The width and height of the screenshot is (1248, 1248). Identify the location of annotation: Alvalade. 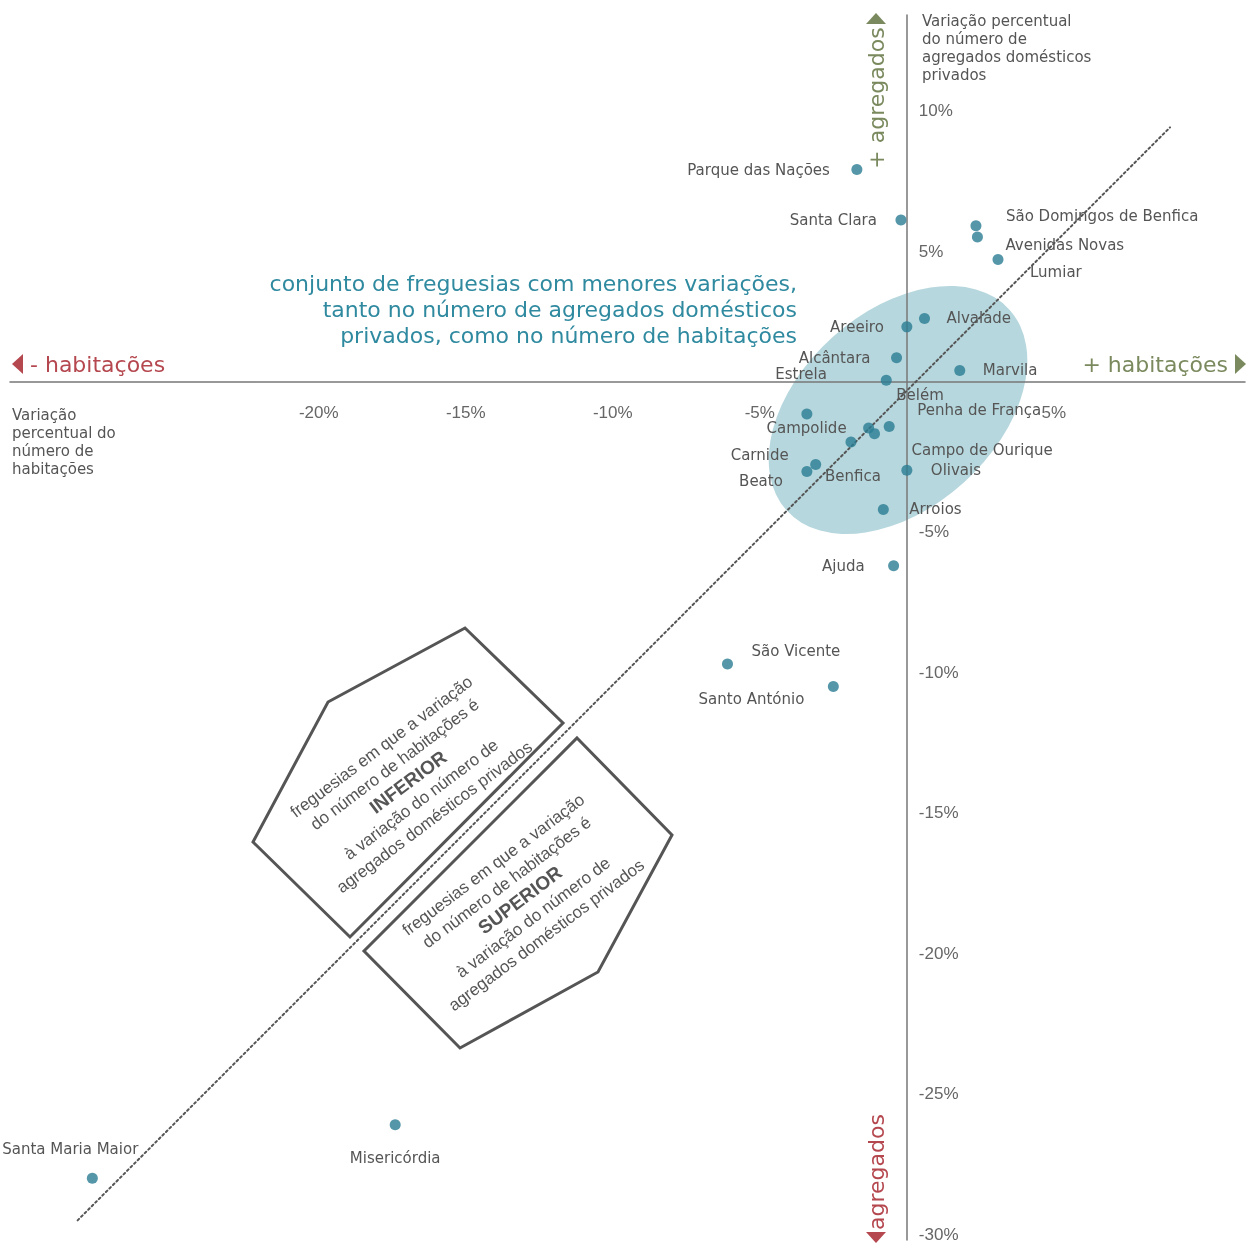
(979, 318).